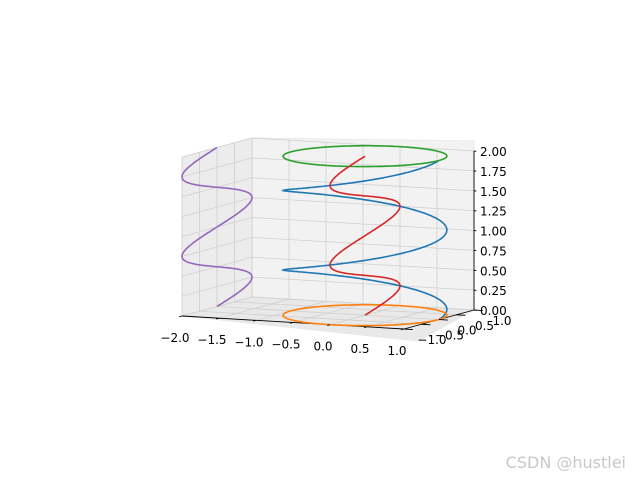  I want to click on z-tick-label: 2.00, so click(493, 152).